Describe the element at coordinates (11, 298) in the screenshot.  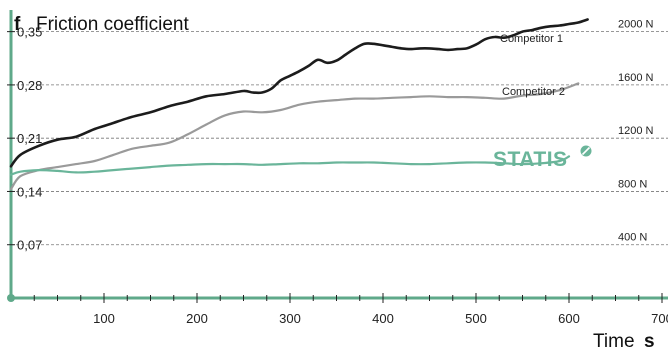
I see `origin-dot` at that location.